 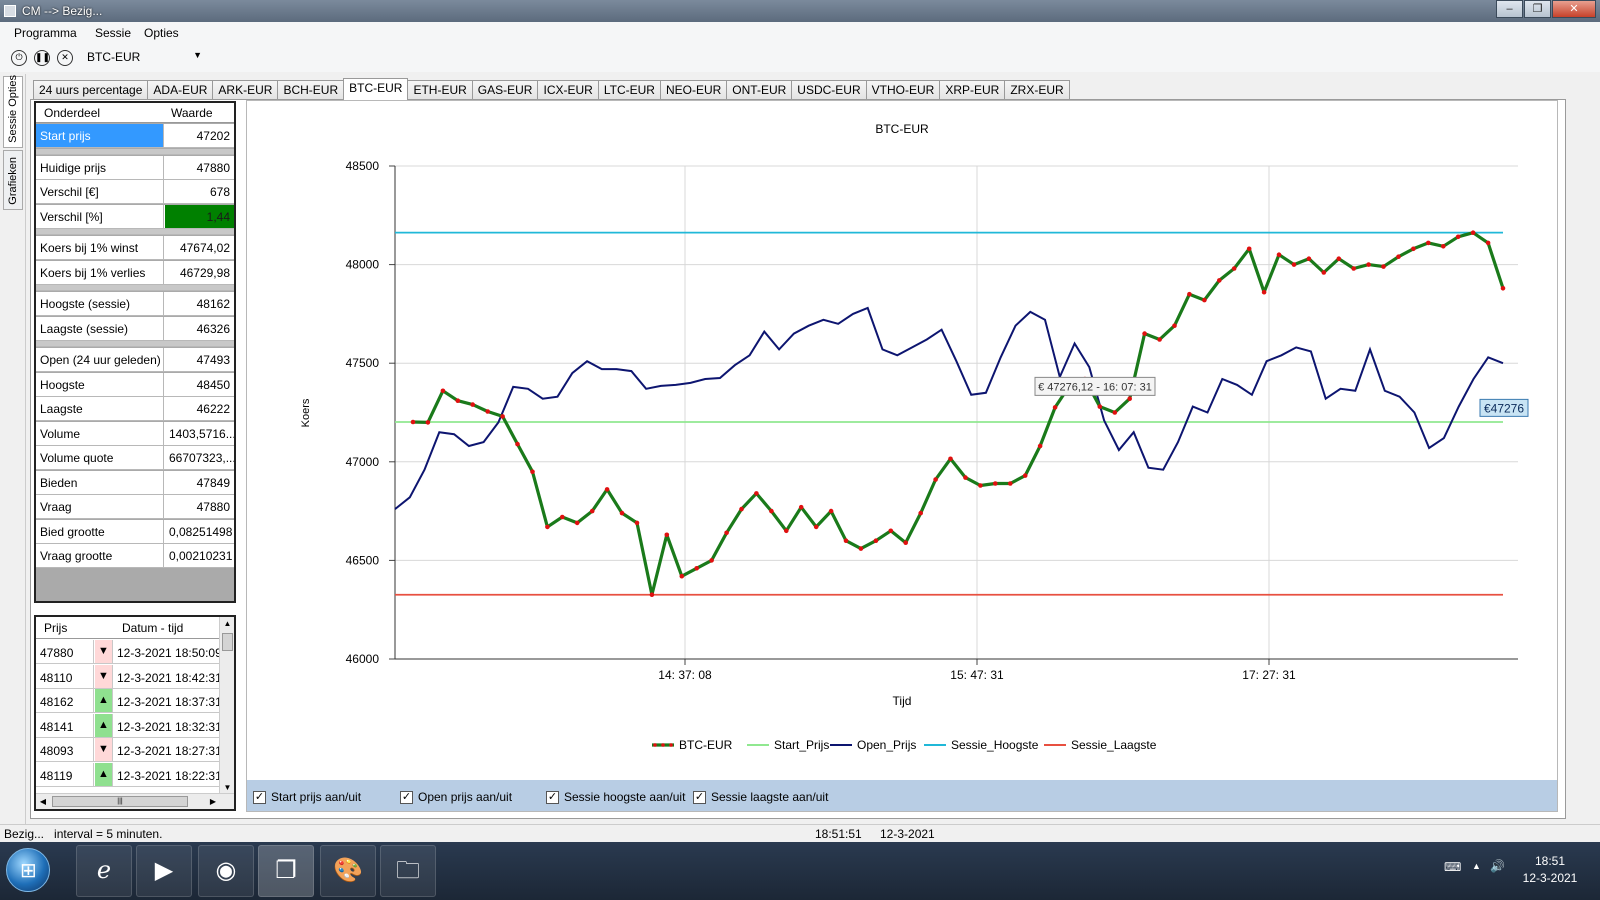 I want to click on paint-icon: 🎨, so click(x=348, y=871).